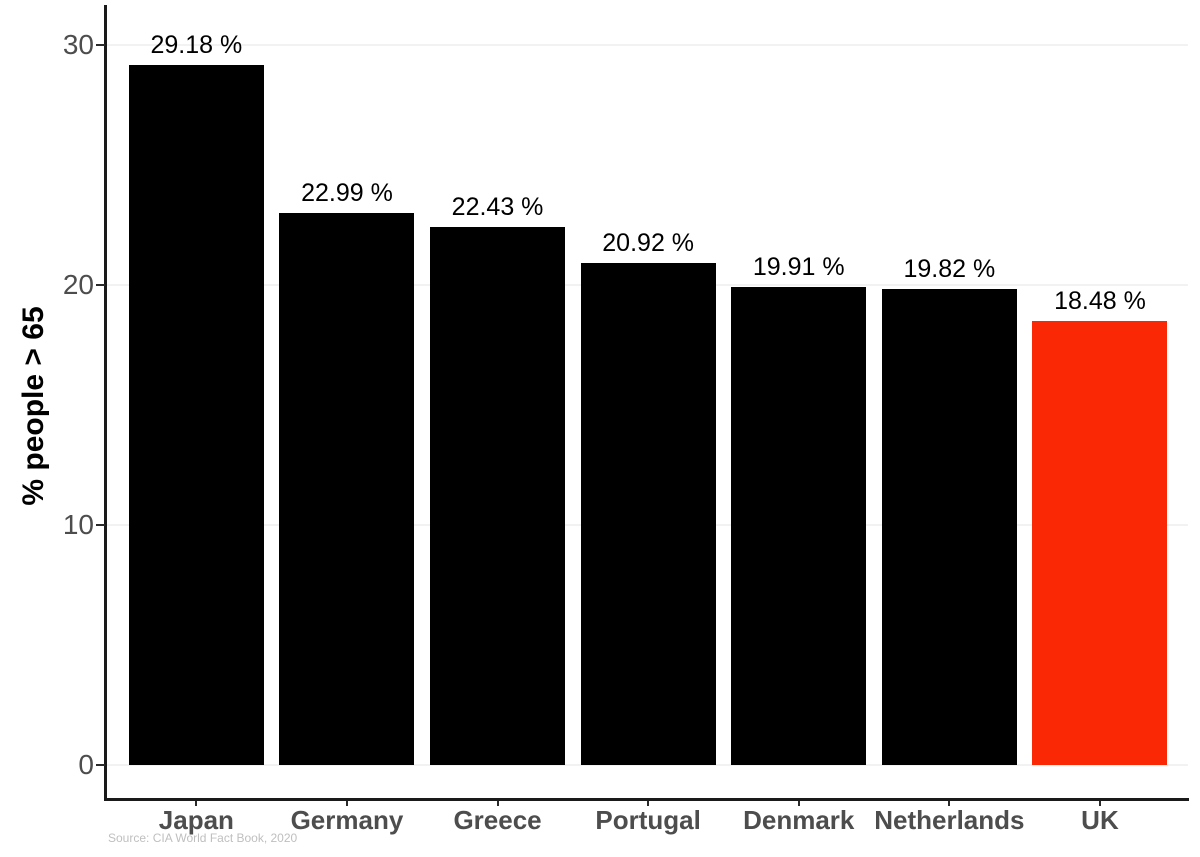  I want to click on category-label-portugal: Portugal, so click(648, 820).